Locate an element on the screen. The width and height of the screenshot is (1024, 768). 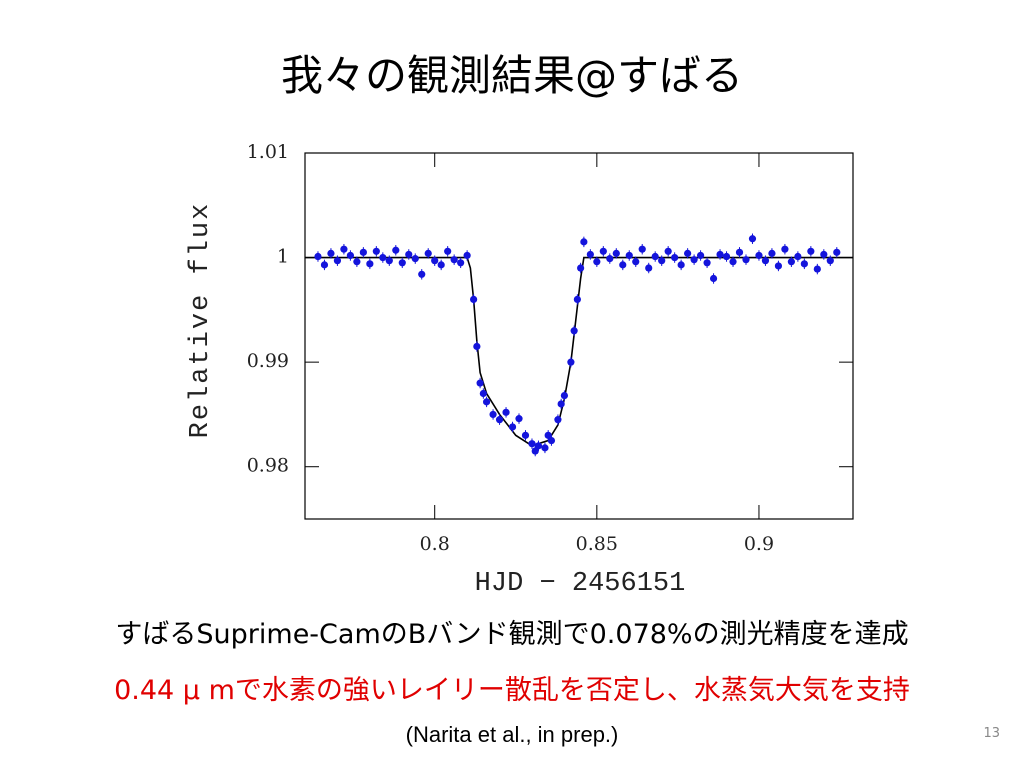
x-tick-label: 0.8 is located at coordinates (435, 544).